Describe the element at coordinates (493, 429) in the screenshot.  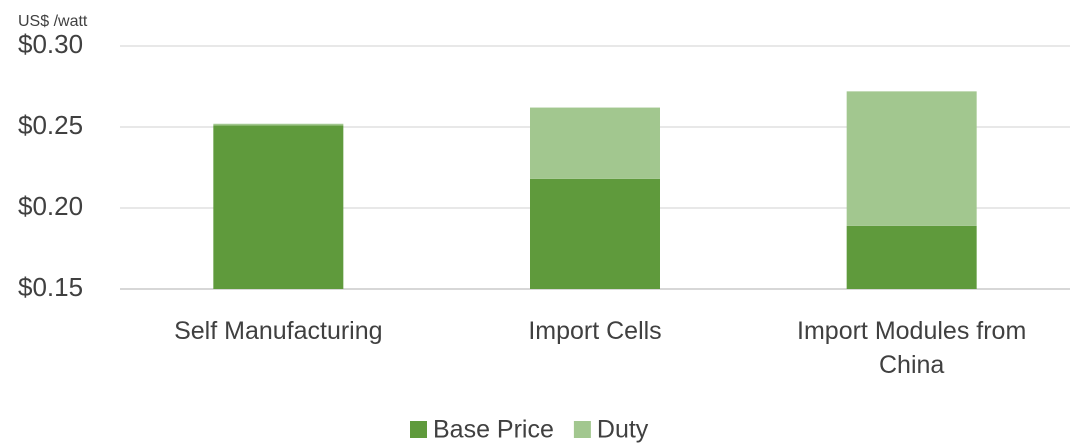
I see `legend-label: Base Price` at that location.